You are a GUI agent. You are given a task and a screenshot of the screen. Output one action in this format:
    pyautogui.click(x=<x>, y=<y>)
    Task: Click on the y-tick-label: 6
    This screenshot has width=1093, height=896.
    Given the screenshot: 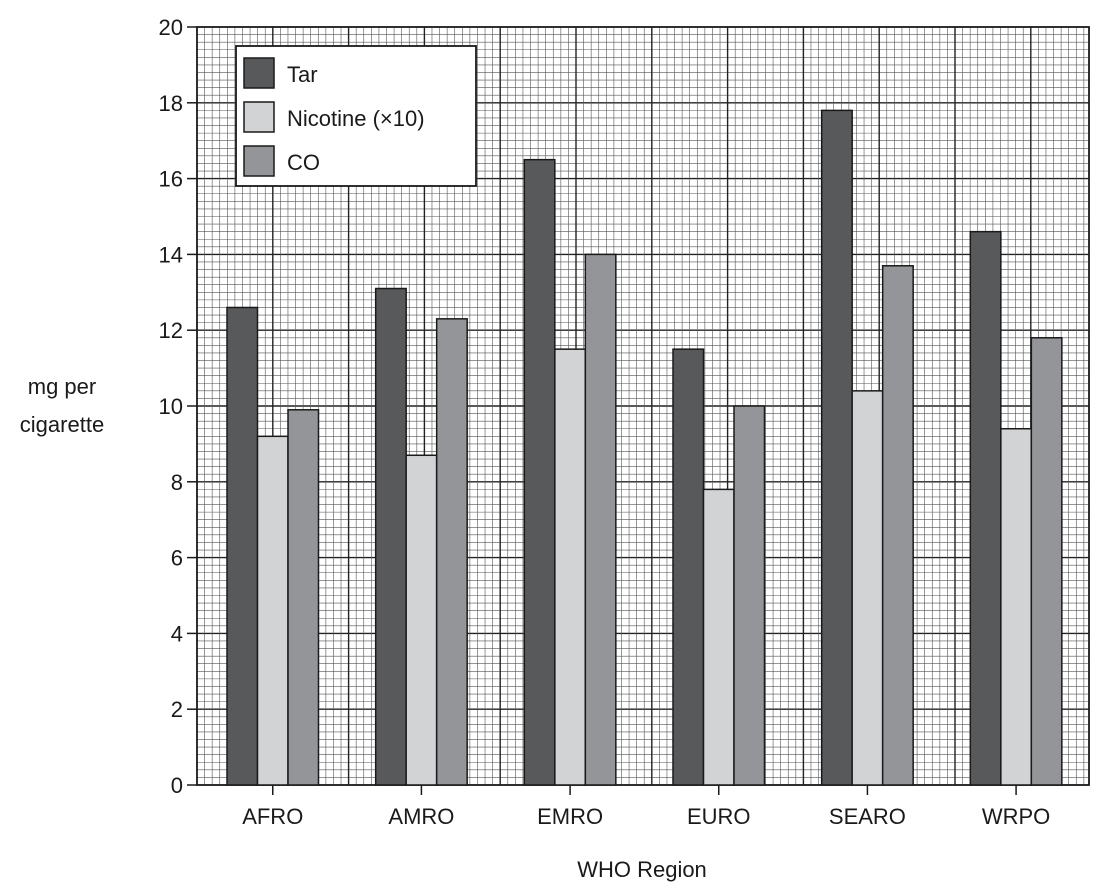 What is the action you would take?
    pyautogui.click(x=177, y=558)
    